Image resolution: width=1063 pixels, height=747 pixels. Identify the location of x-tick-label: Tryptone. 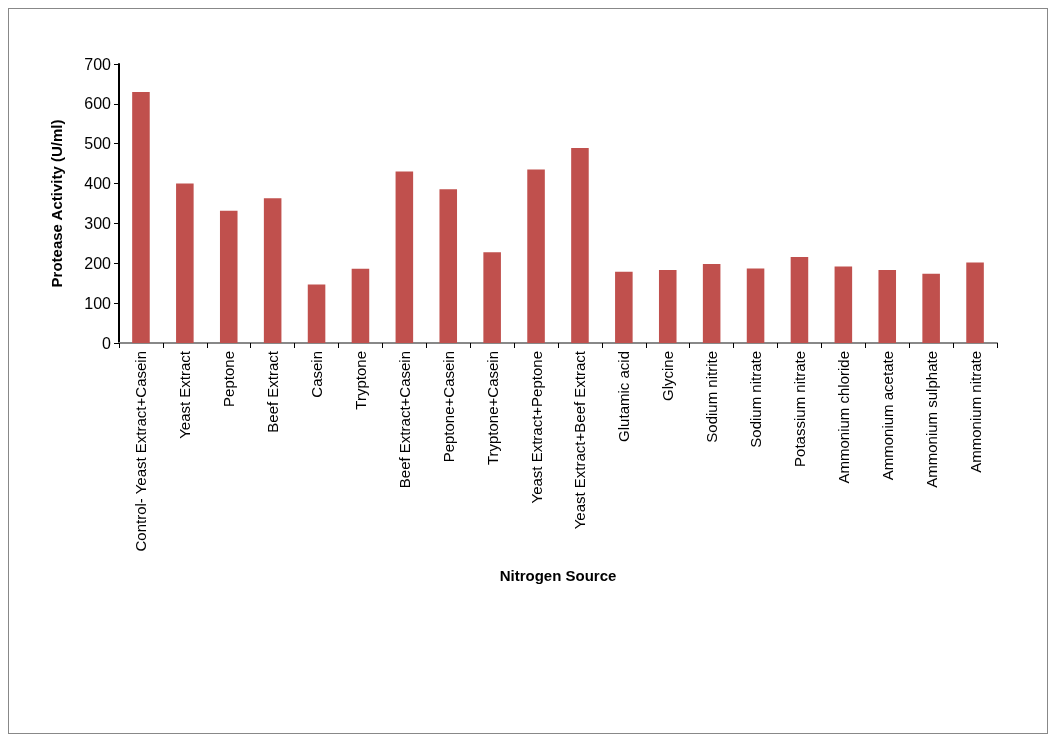
(360, 380).